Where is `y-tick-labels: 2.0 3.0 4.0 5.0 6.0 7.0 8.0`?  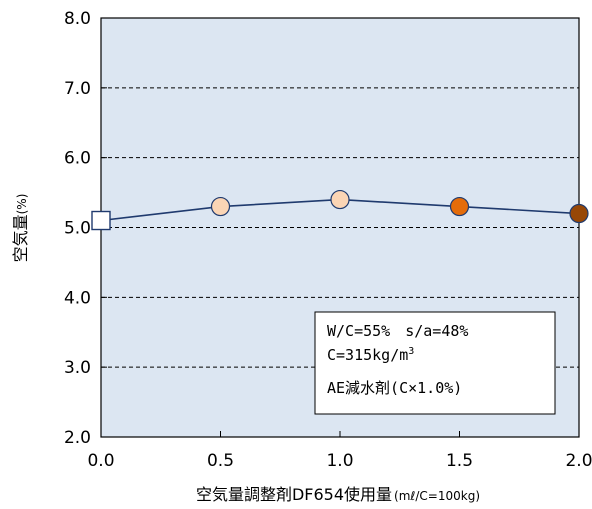
y-tick-labels: 2.0 3.0 4.0 5.0 6.0 7.0 8.0 is located at coordinates (77, 228).